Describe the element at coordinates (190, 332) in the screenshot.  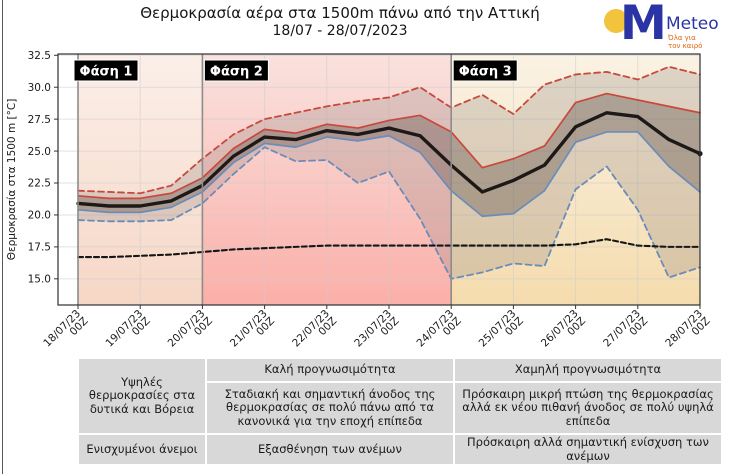
I see `x-tick-label: 20/07/2300Z` at that location.